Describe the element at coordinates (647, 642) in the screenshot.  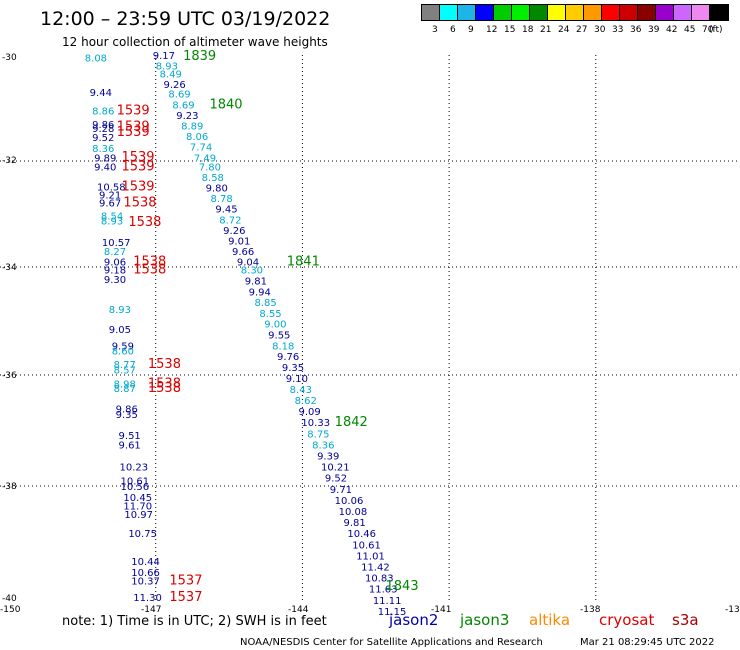
I see `footer-timestamp: Mar 21 08:29:45 UTC 2022` at that location.